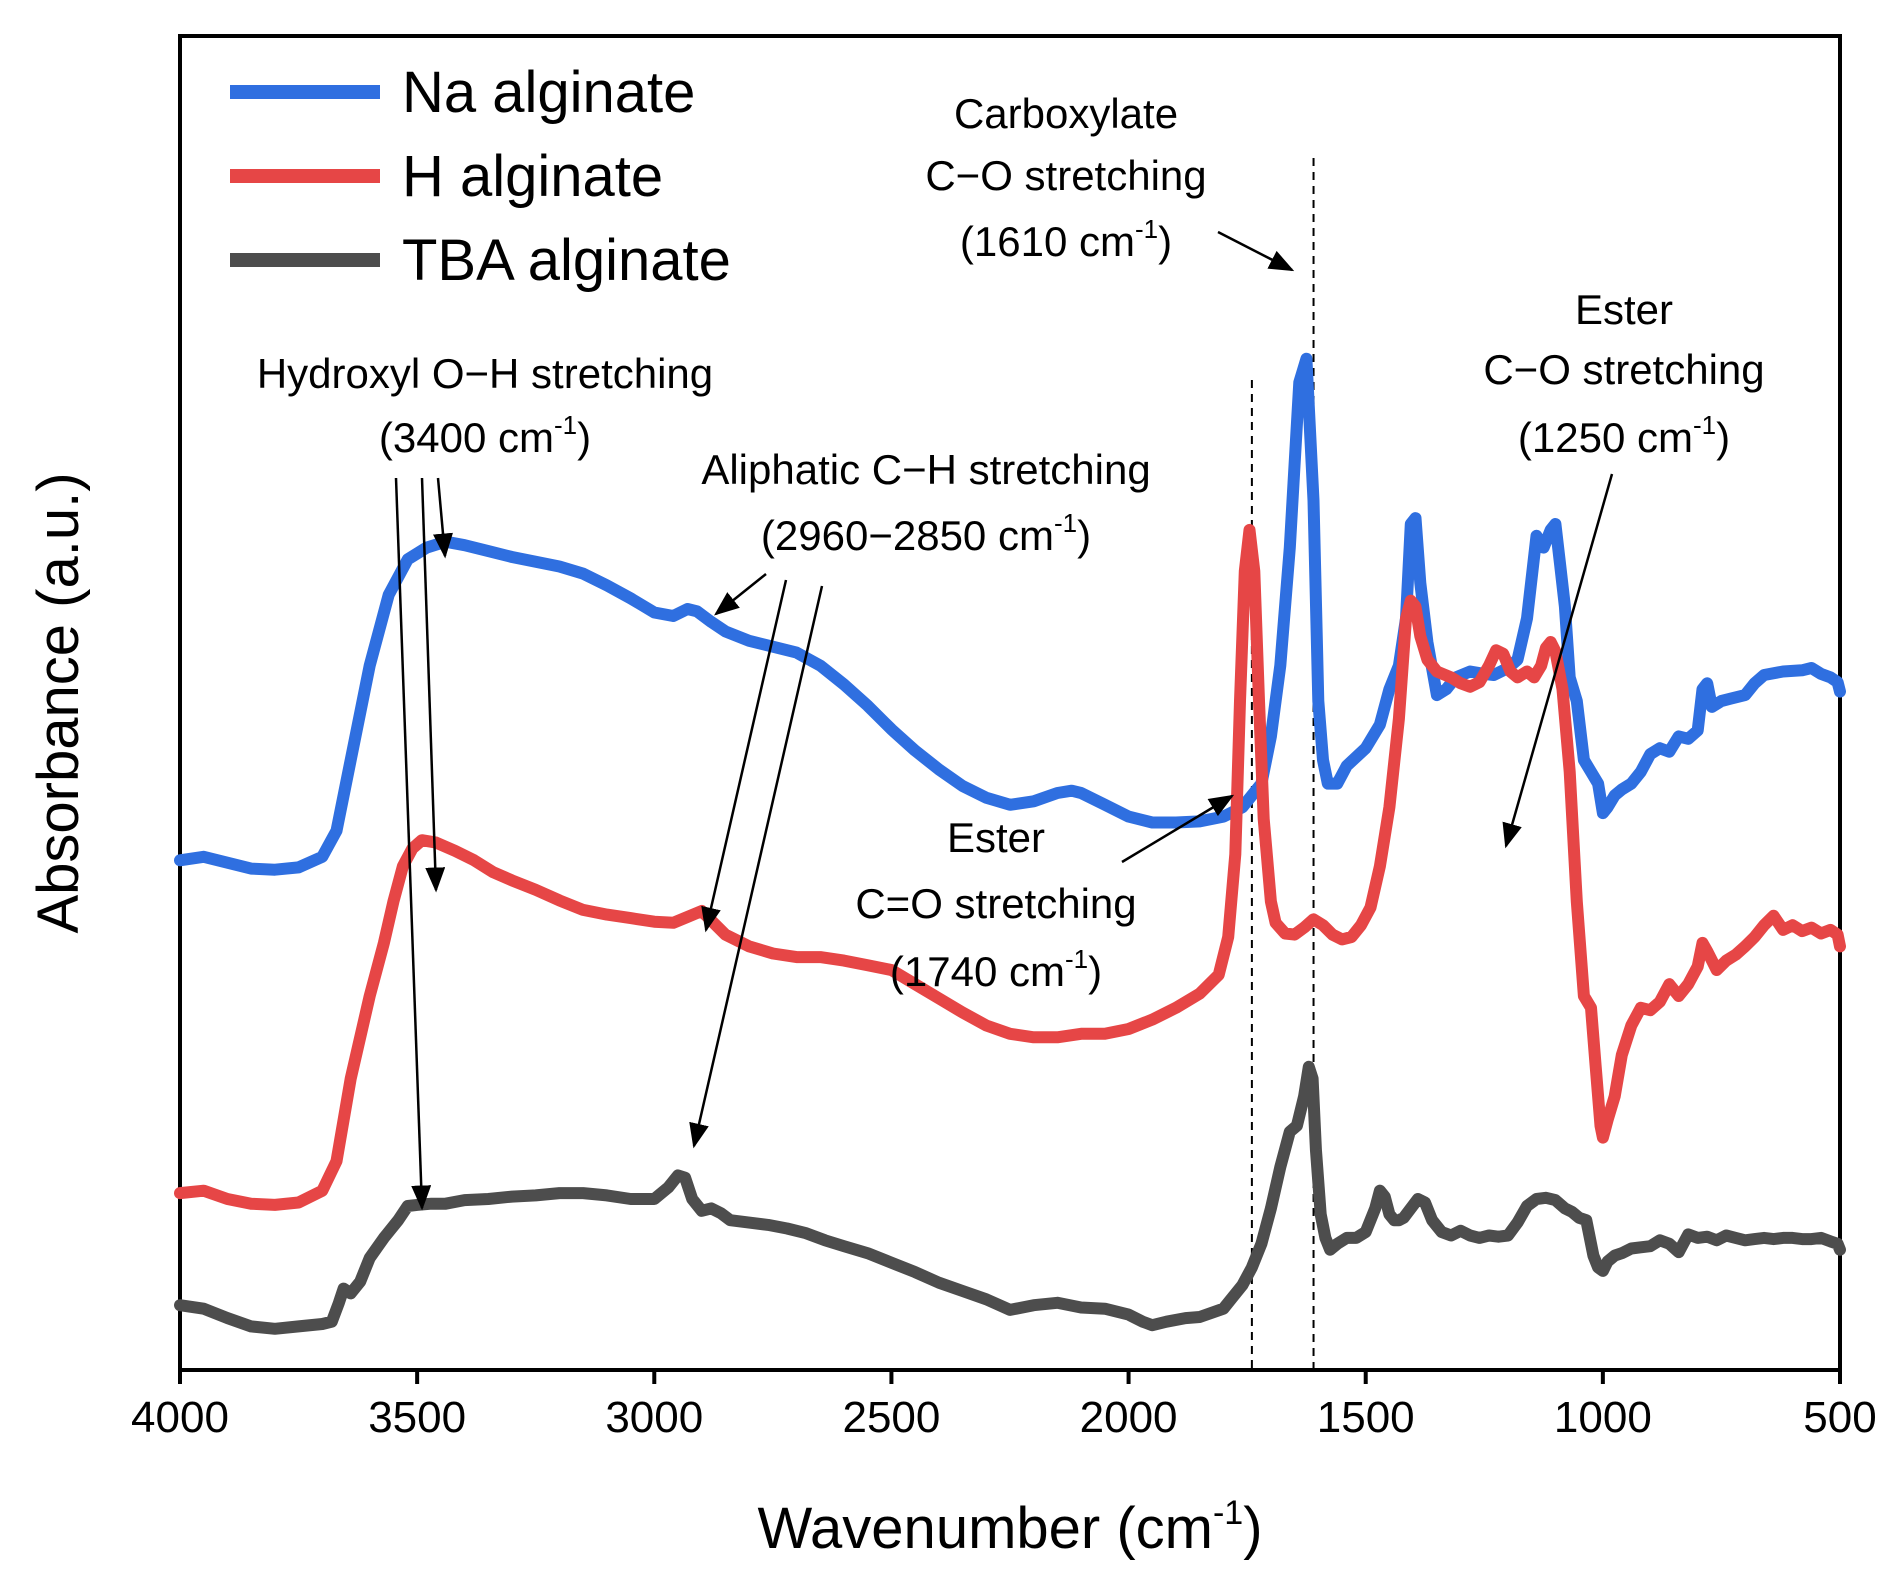  I want to click on annotation-hydroxyl: Hydroxyl O−H stretching (3400 cm-1), so click(485, 780).